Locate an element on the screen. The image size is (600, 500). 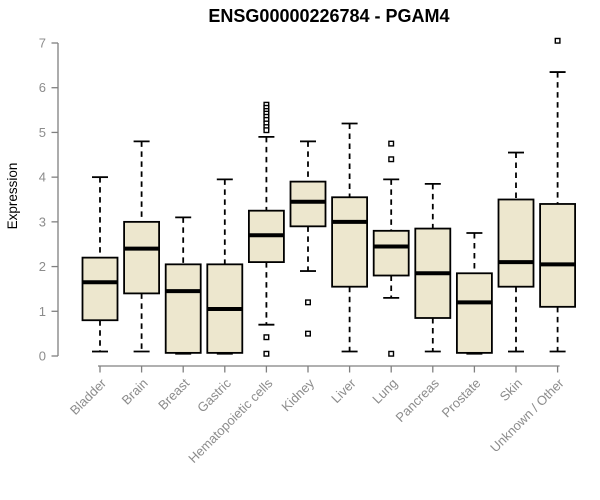
y-axis-label: Expression is located at coordinates (12, 196).